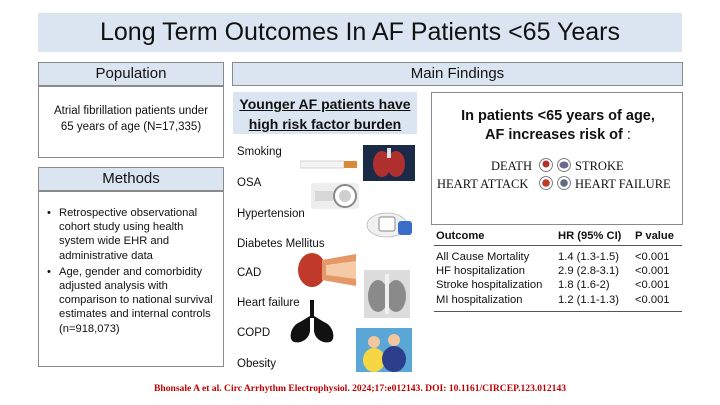 Image resolution: width=720 pixels, height=405 pixels. Describe the element at coordinates (387, 294) in the screenshot. I see `chest-xray-icon` at that location.